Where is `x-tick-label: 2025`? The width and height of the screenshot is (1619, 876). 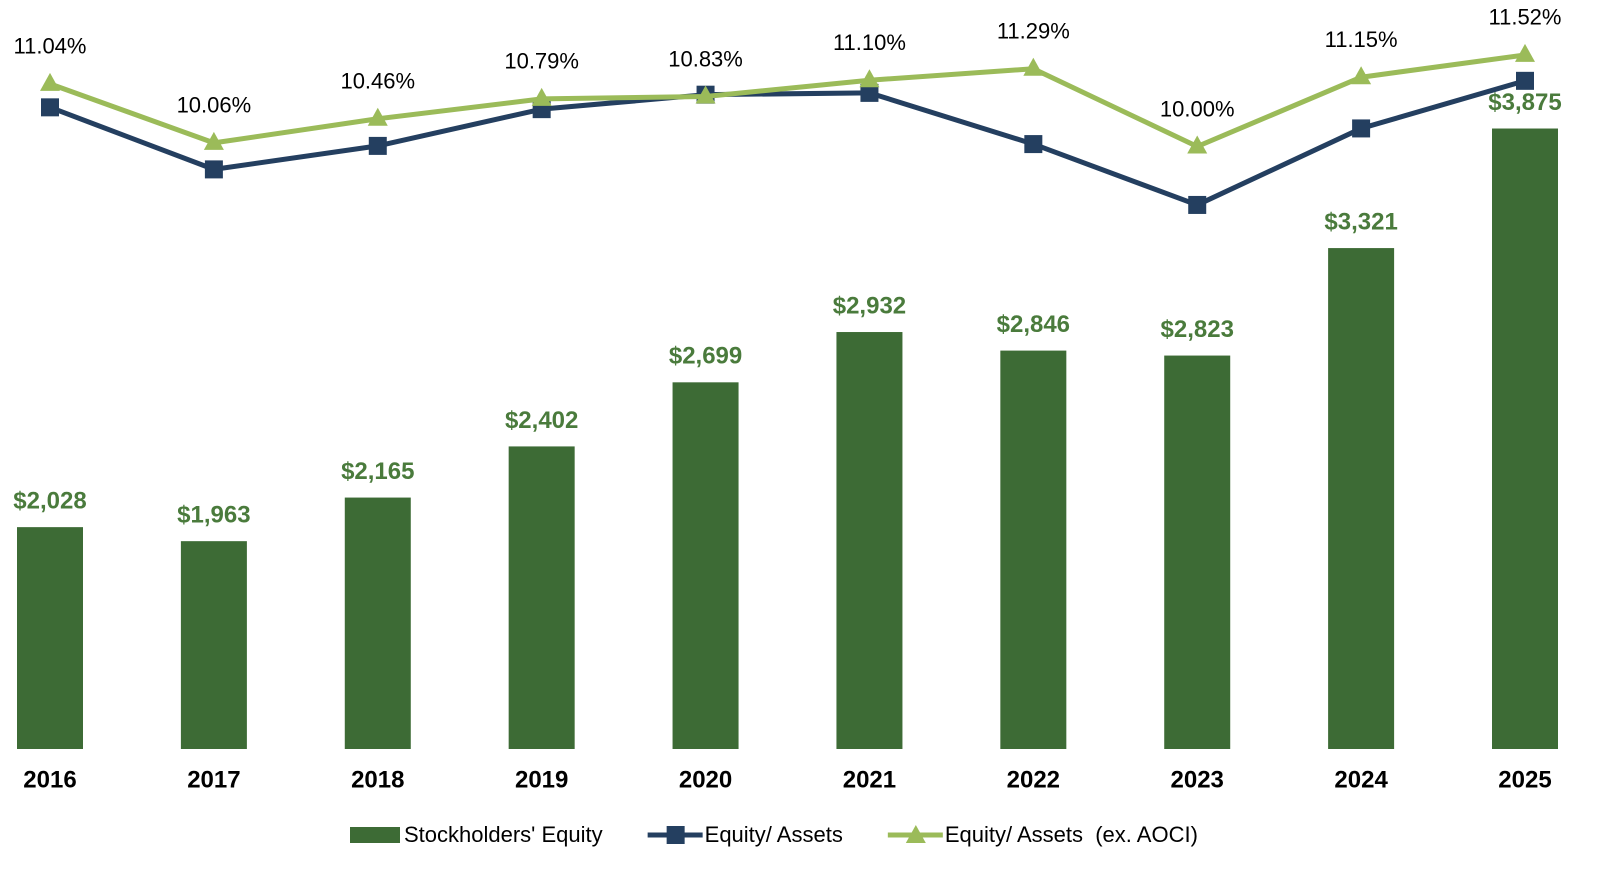
x-tick-label: 2025 is located at coordinates (1524, 779).